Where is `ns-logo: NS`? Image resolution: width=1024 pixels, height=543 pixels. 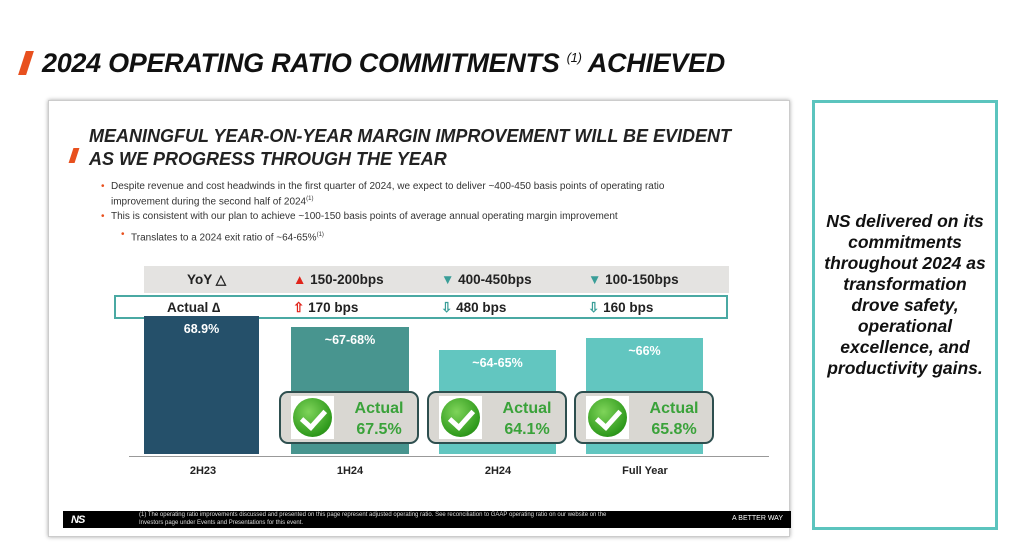
ns-logo: NS is located at coordinates (78, 520).